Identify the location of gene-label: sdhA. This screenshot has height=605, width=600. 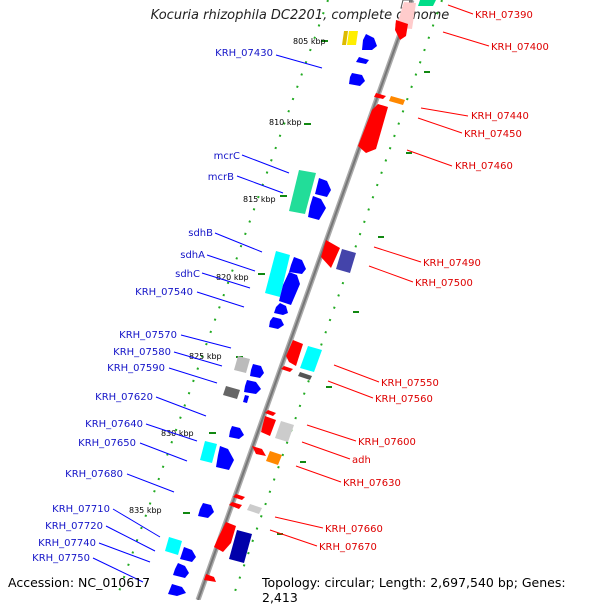
(192, 255).